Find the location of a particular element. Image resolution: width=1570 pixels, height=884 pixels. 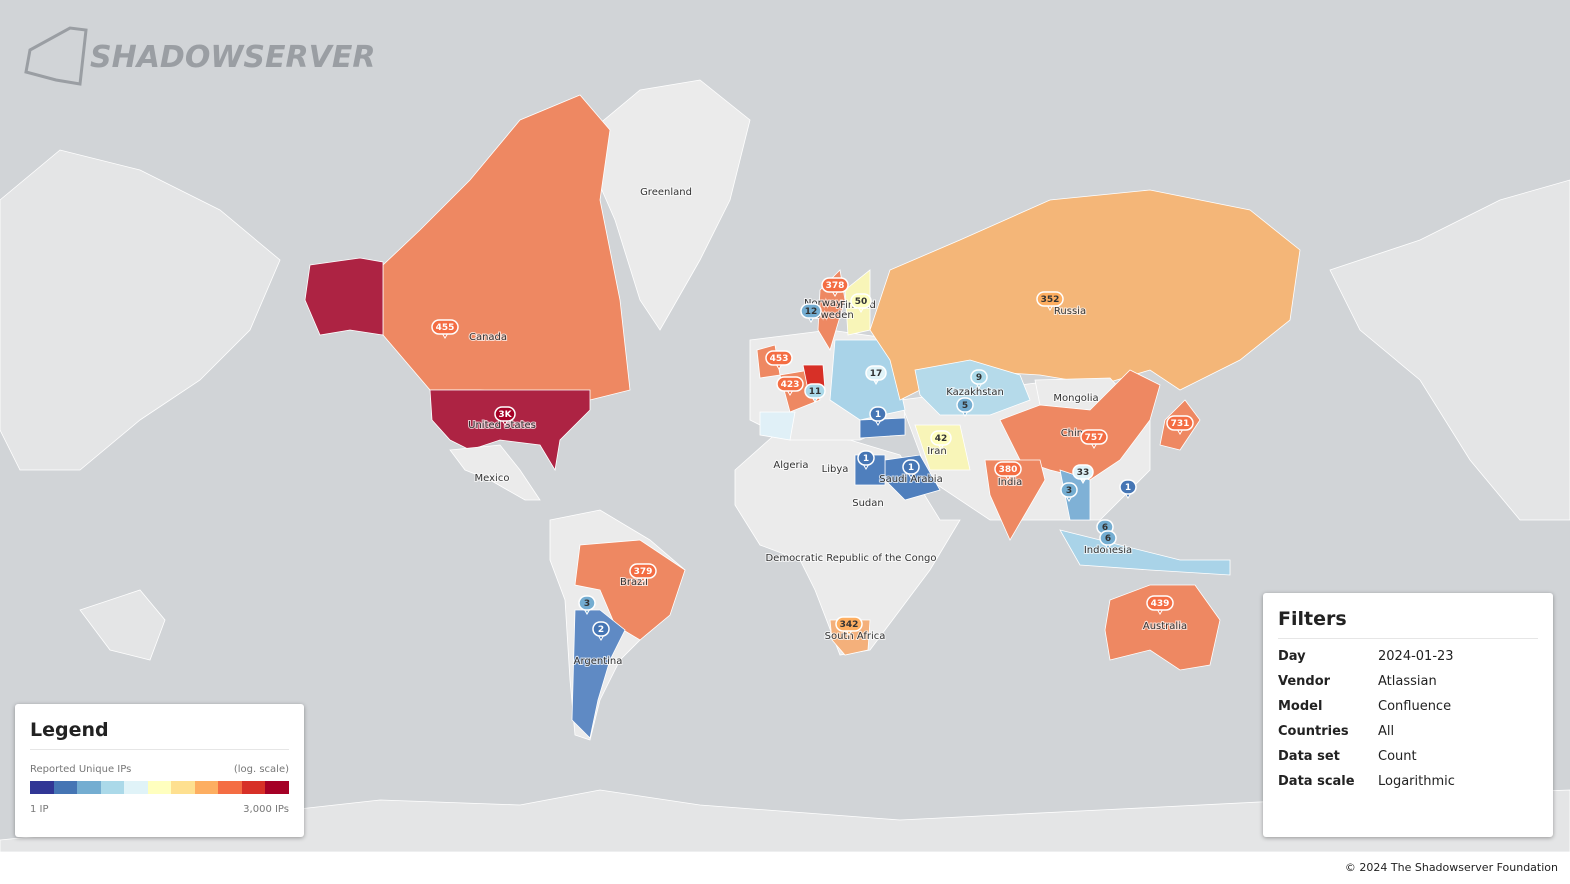

filter-row: Data scale Logarithmic is located at coordinates (1408, 781).